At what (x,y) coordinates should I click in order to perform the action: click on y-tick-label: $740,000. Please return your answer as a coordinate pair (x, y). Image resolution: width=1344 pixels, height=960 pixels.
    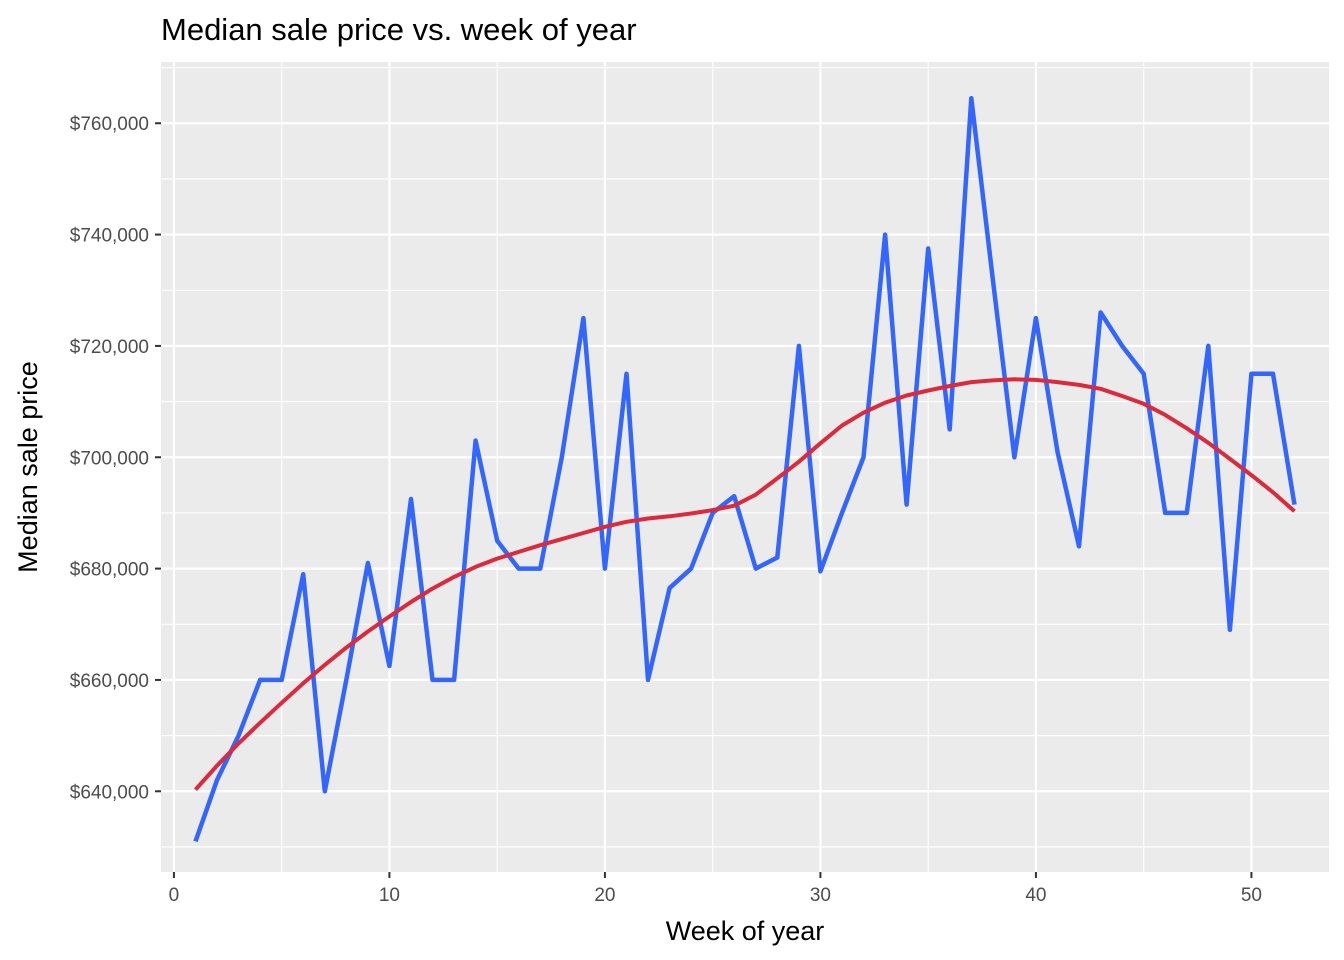
    Looking at the image, I should click on (109, 236).